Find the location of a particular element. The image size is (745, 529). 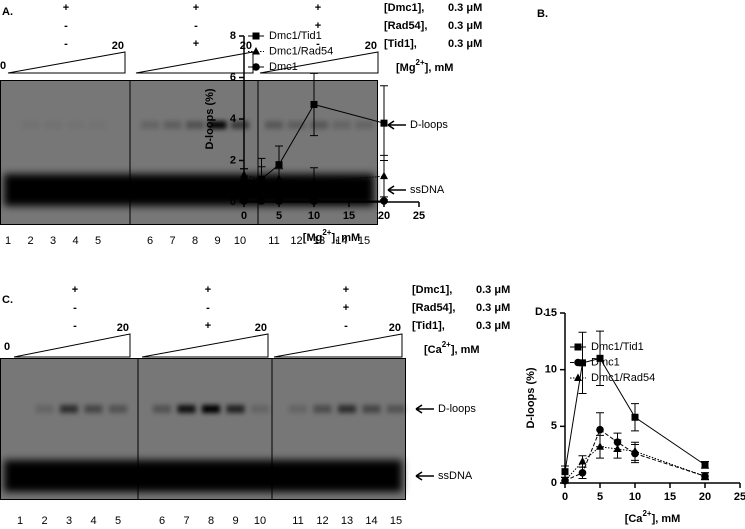

x-tick-label: 15 is located at coordinates (349, 216).